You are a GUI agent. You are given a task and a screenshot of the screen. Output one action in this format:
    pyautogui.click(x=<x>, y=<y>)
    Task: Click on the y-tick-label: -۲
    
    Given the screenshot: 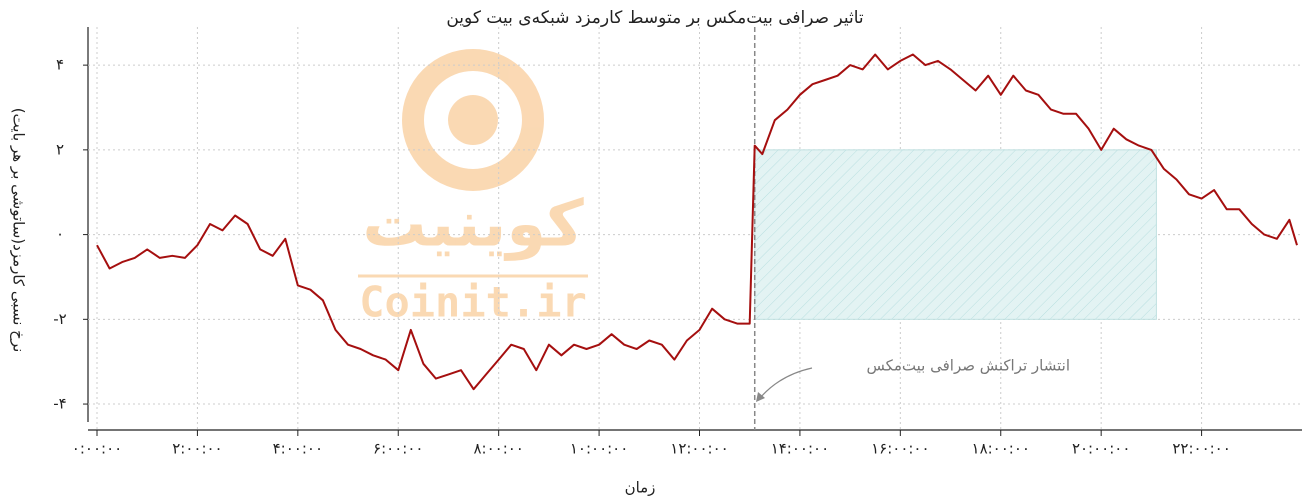 What is the action you would take?
    pyautogui.click(x=59, y=319)
    